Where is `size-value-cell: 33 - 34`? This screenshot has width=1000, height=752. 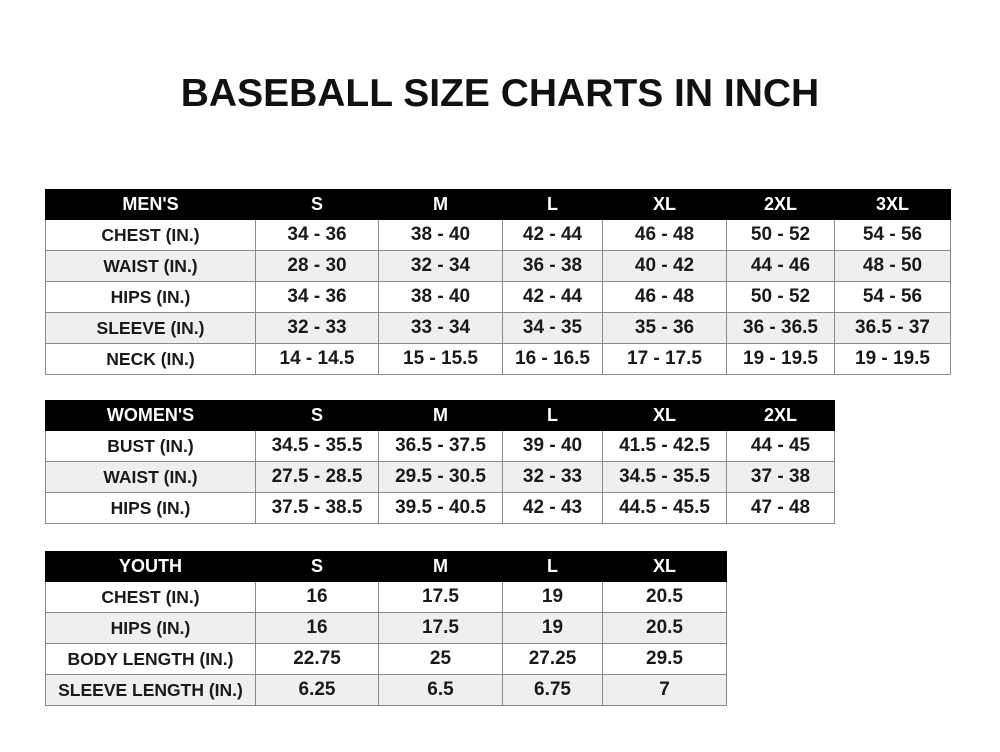
size-value-cell: 33 - 34 is located at coordinates (440, 328).